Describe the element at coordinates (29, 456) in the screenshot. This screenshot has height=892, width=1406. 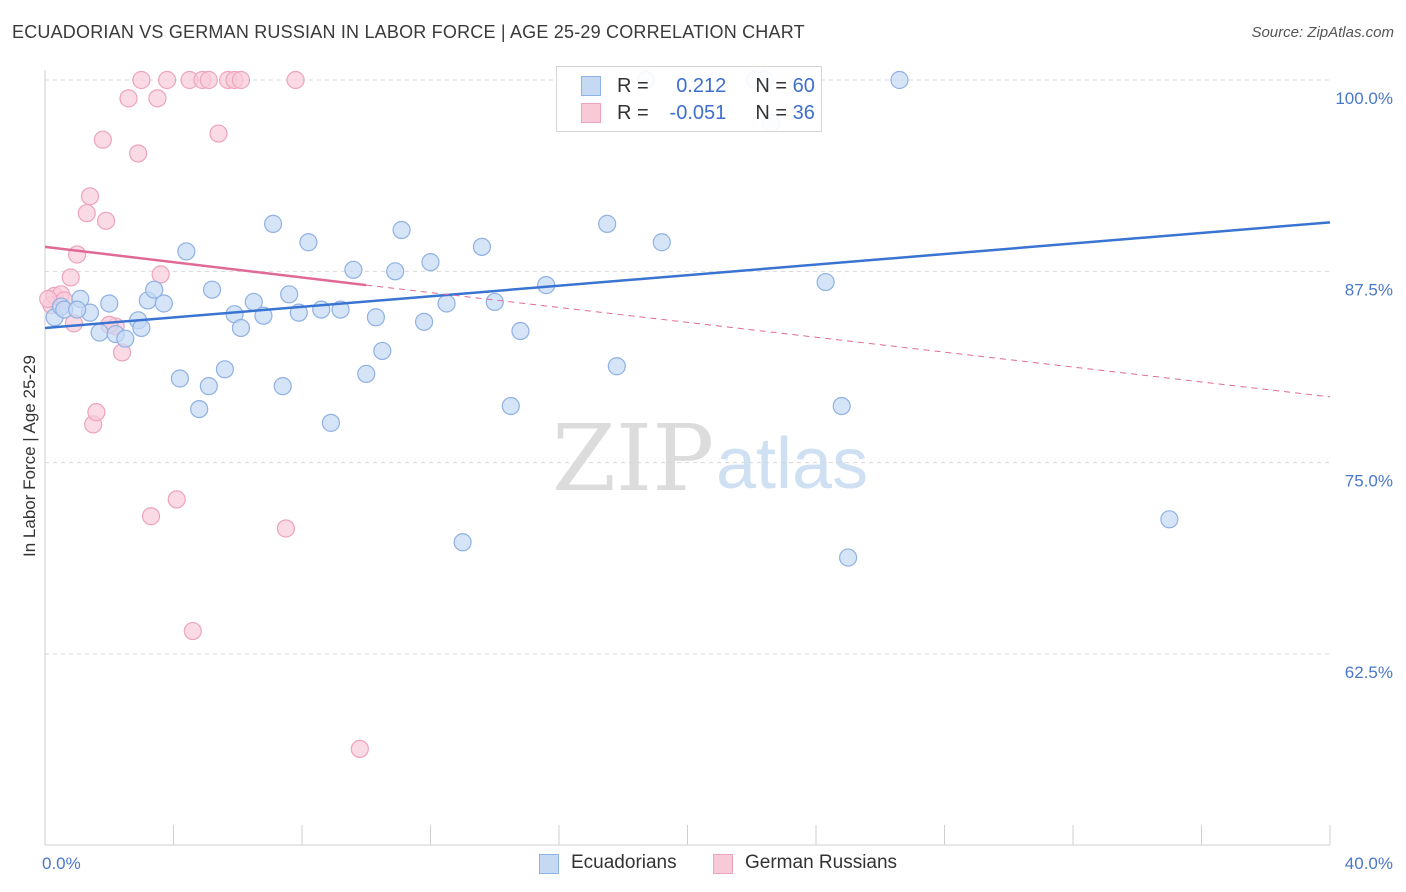
I see `y-axis-label: In Labor Force | Age 25-29` at that location.